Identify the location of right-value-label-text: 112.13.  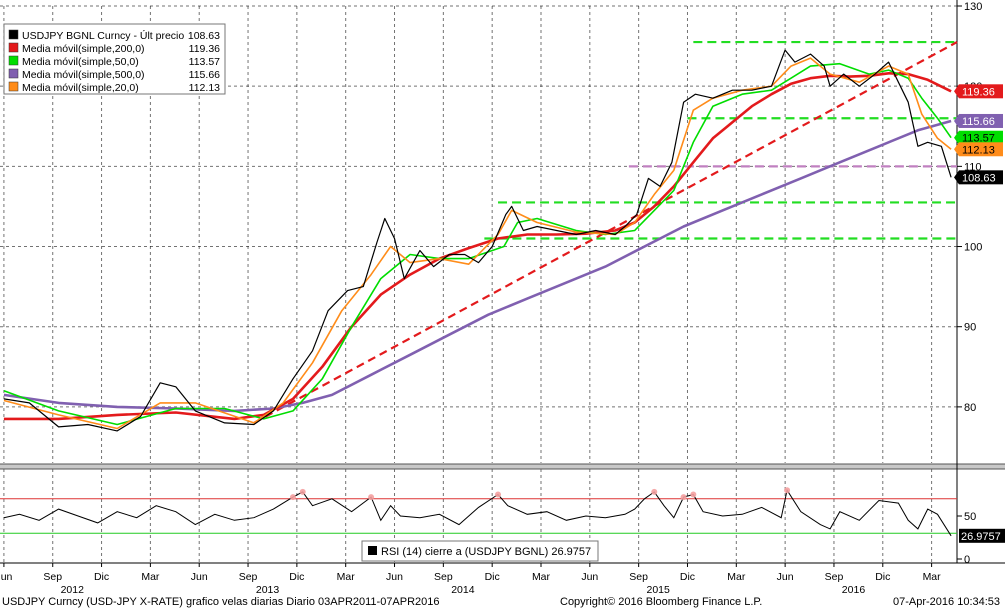
(978, 150).